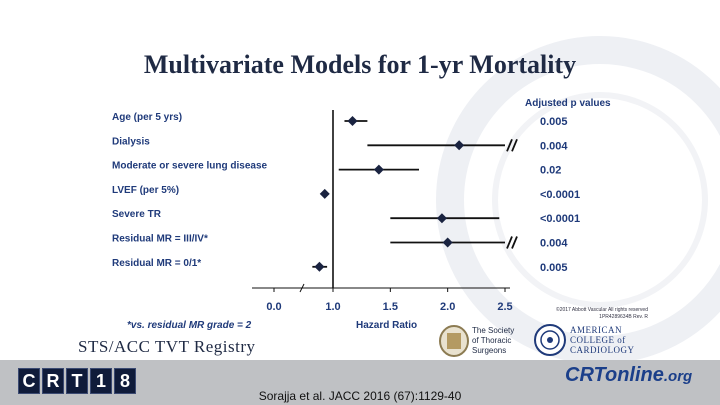  Describe the element at coordinates (360, 396) in the screenshot. I see `citation: Sorajja et al. JACC 2016 (67):1129-40` at that location.